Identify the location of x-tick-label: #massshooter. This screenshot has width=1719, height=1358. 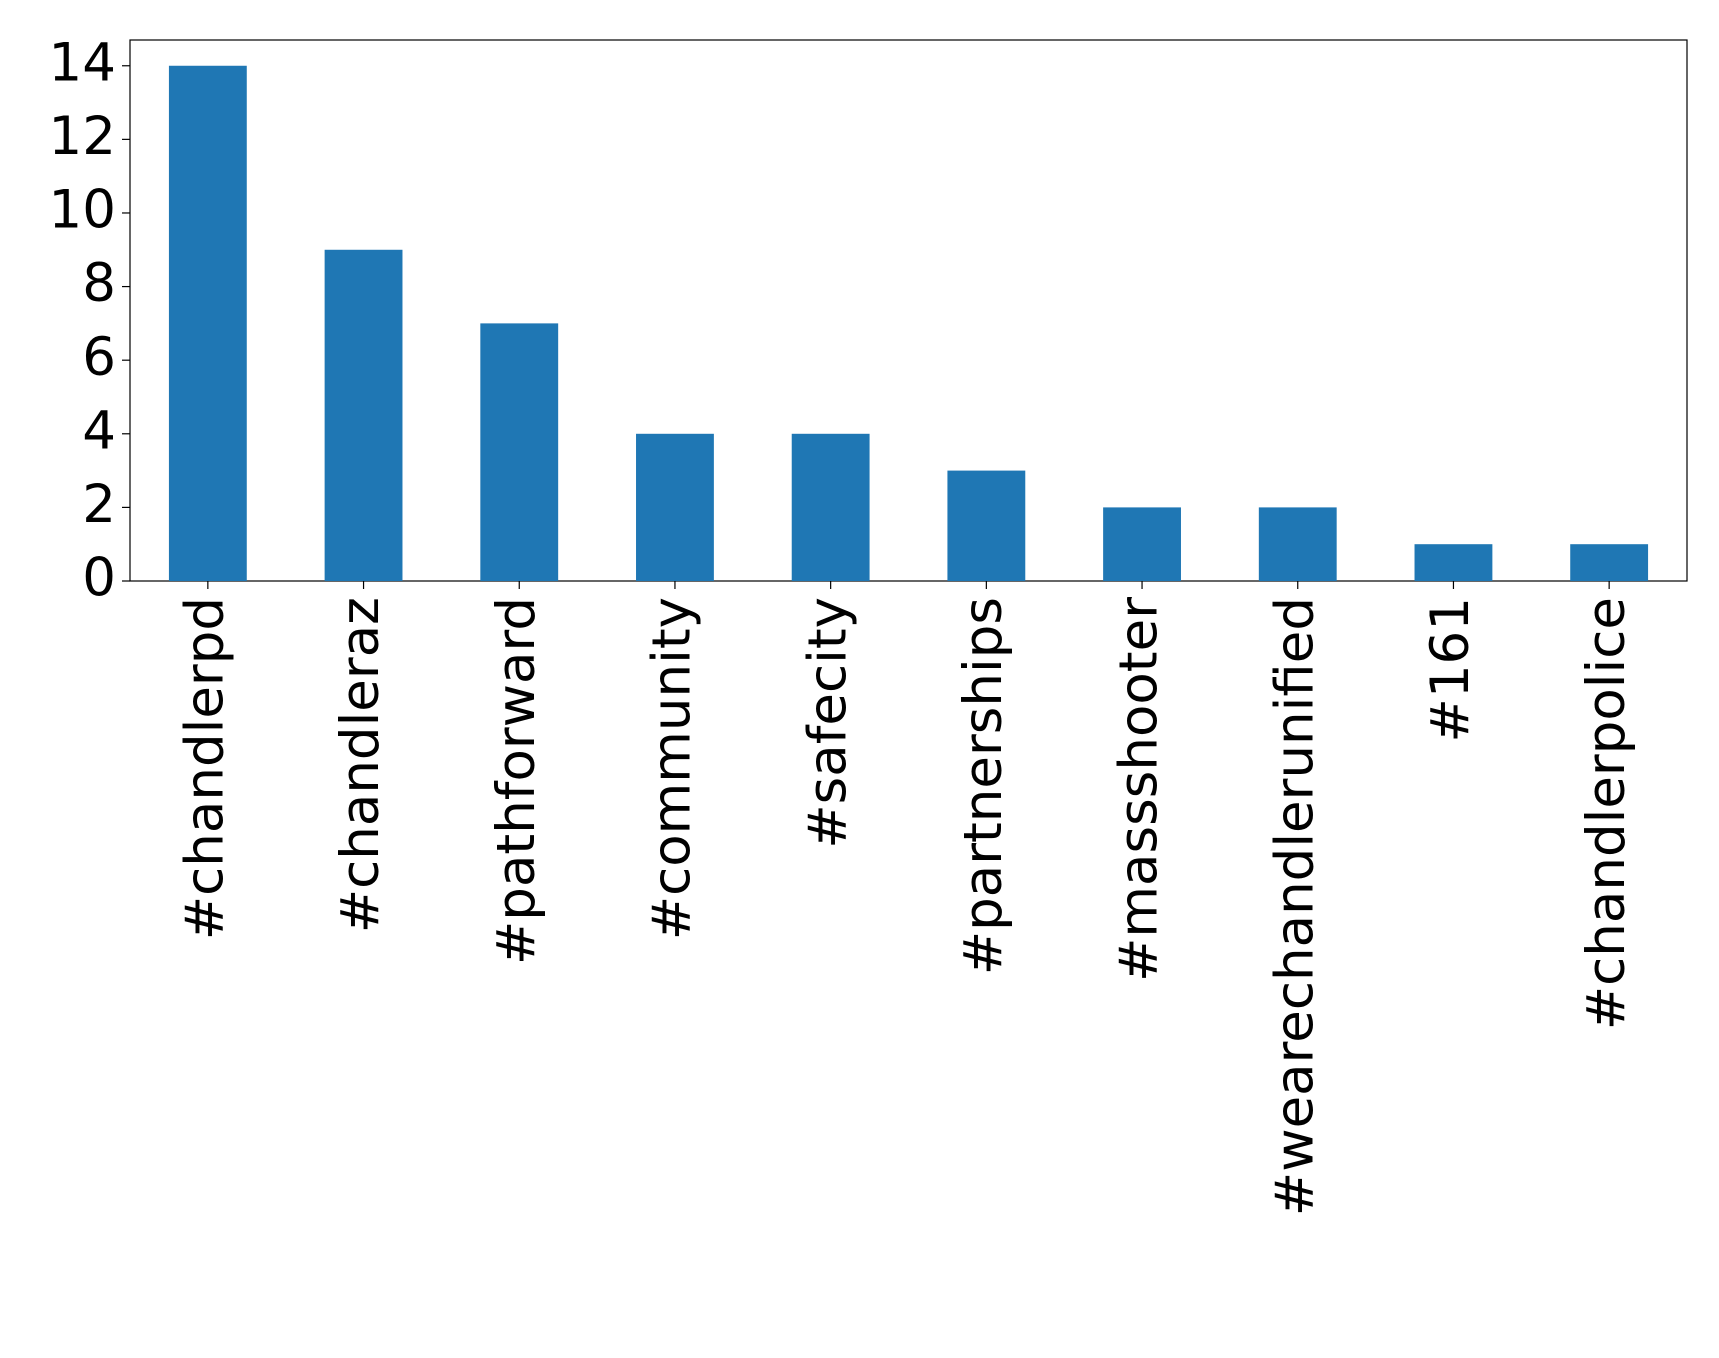
(1139, 789).